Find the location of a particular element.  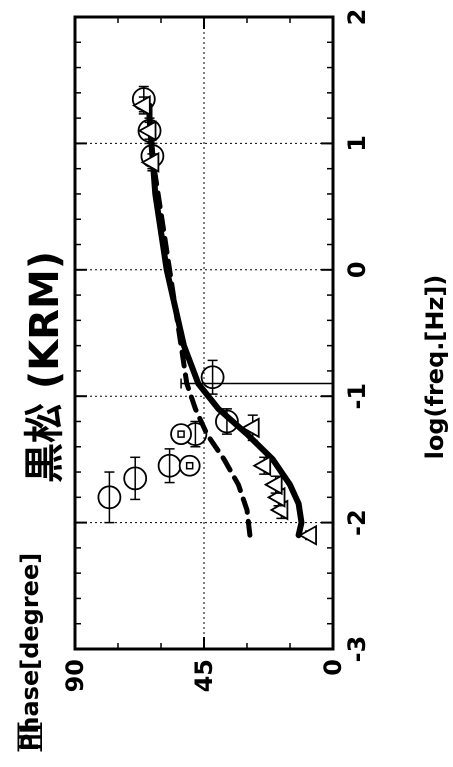

y-tick-label: 45 is located at coordinates (204, 675).